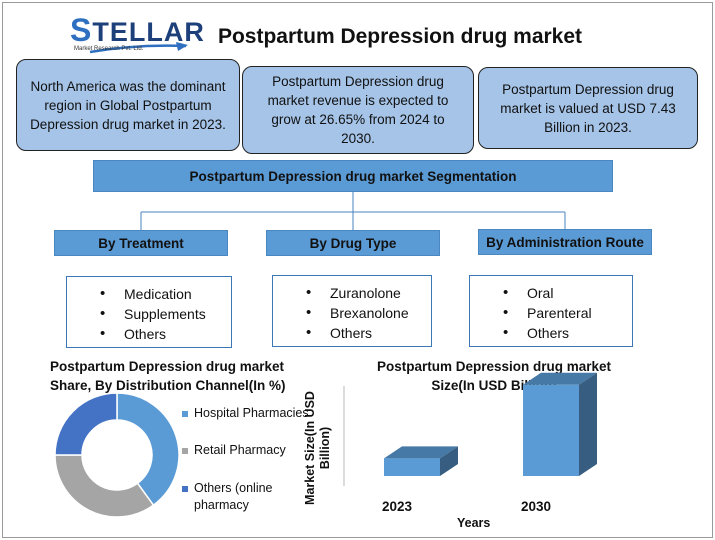  I want to click on logo-swoosh-icon, so click(138, 48).